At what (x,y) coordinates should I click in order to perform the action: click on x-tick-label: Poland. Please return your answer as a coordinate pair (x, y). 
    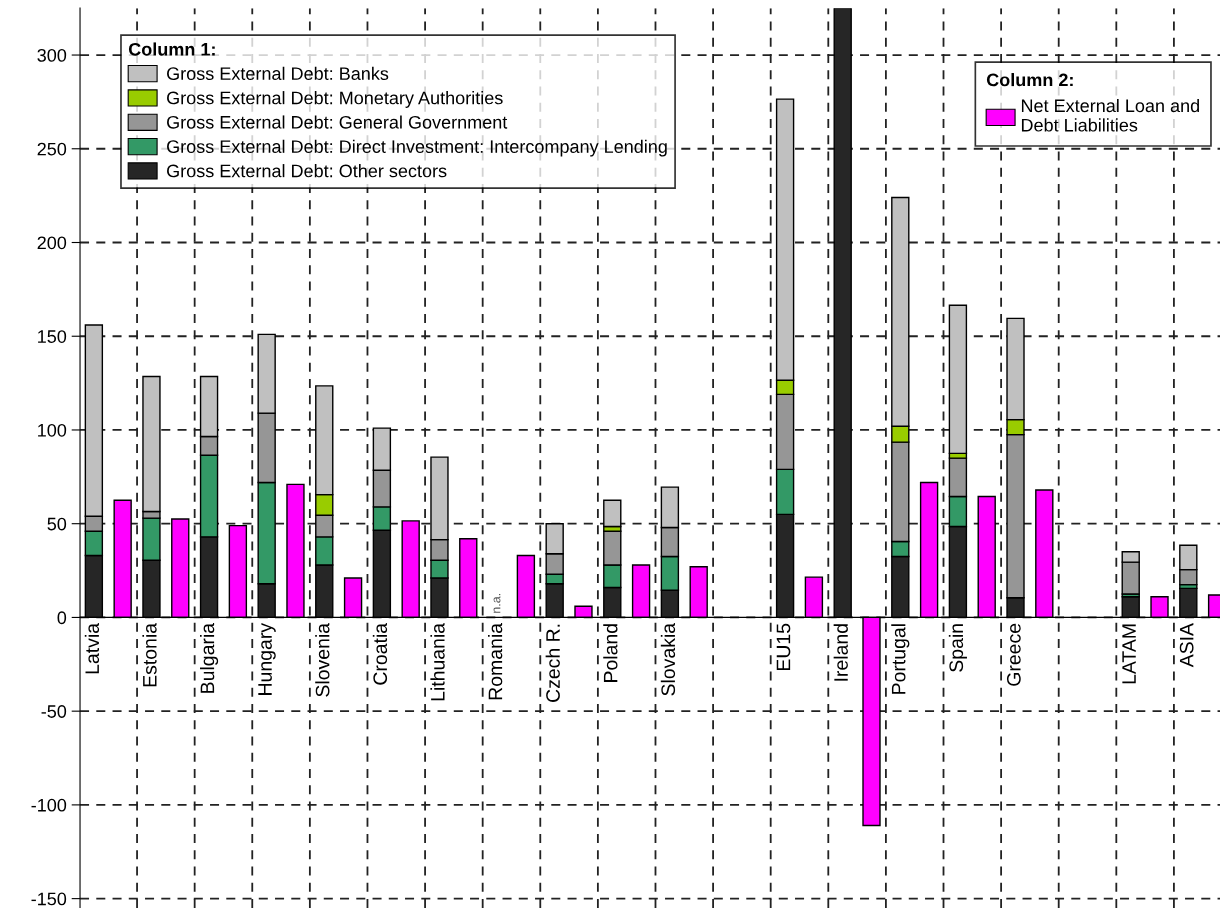
    Looking at the image, I should click on (610, 653).